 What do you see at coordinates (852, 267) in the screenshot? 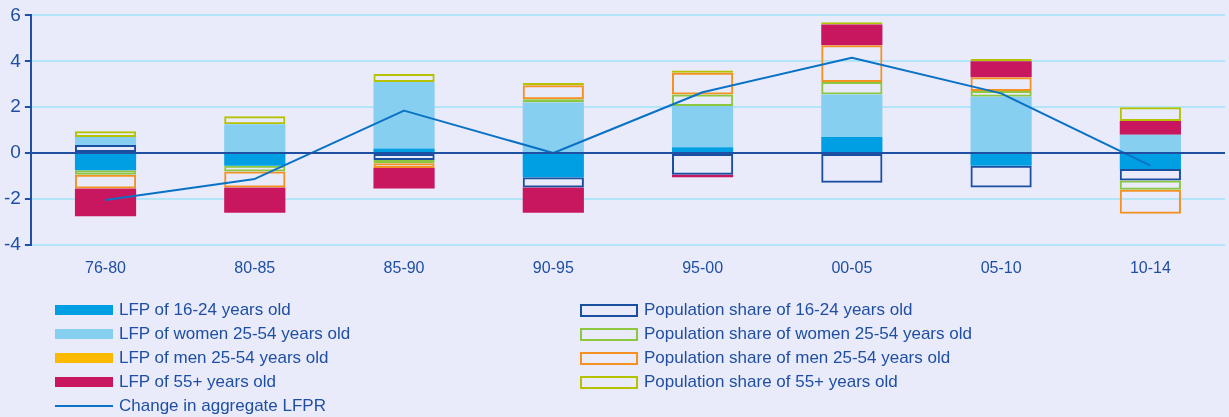
I see `x-tick-label: 00-05` at bounding box center [852, 267].